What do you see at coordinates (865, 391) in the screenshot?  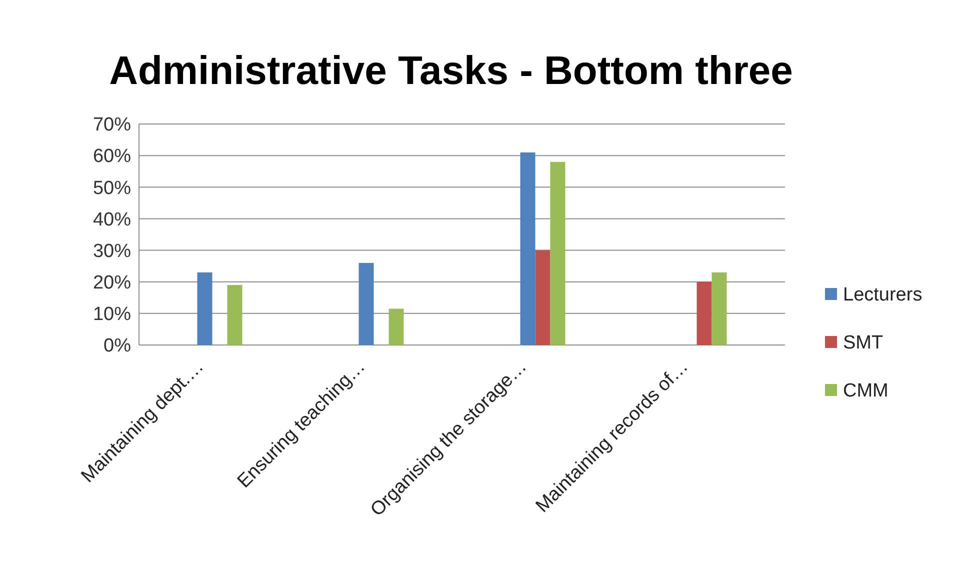 I see `legend-label: CMM` at bounding box center [865, 391].